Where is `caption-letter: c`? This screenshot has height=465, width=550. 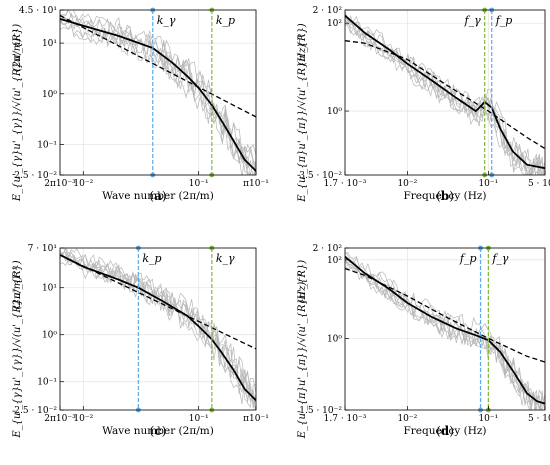
caption-letter: c is located at coordinates (157, 431).